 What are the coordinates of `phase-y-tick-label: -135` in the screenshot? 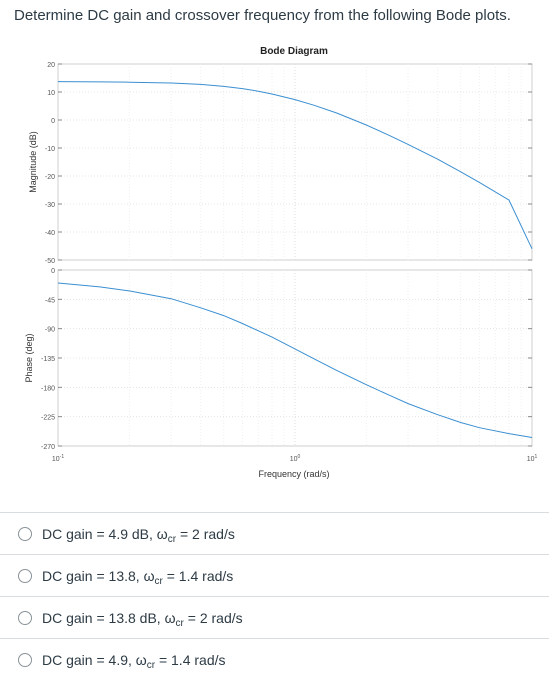 It's located at (48, 359).